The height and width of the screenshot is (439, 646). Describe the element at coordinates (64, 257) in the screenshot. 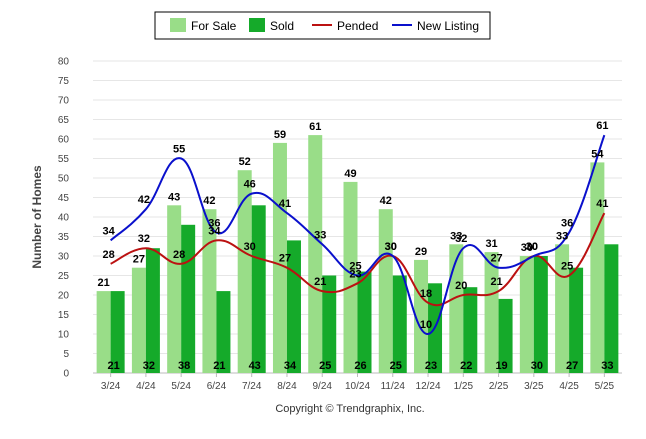

I see `y-tick-label: 30` at that location.